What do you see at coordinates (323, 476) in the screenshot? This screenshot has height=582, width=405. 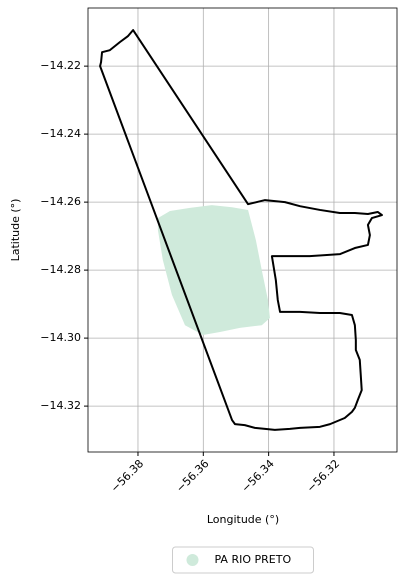 I see `x-tick-label: −56.32` at bounding box center [323, 476].